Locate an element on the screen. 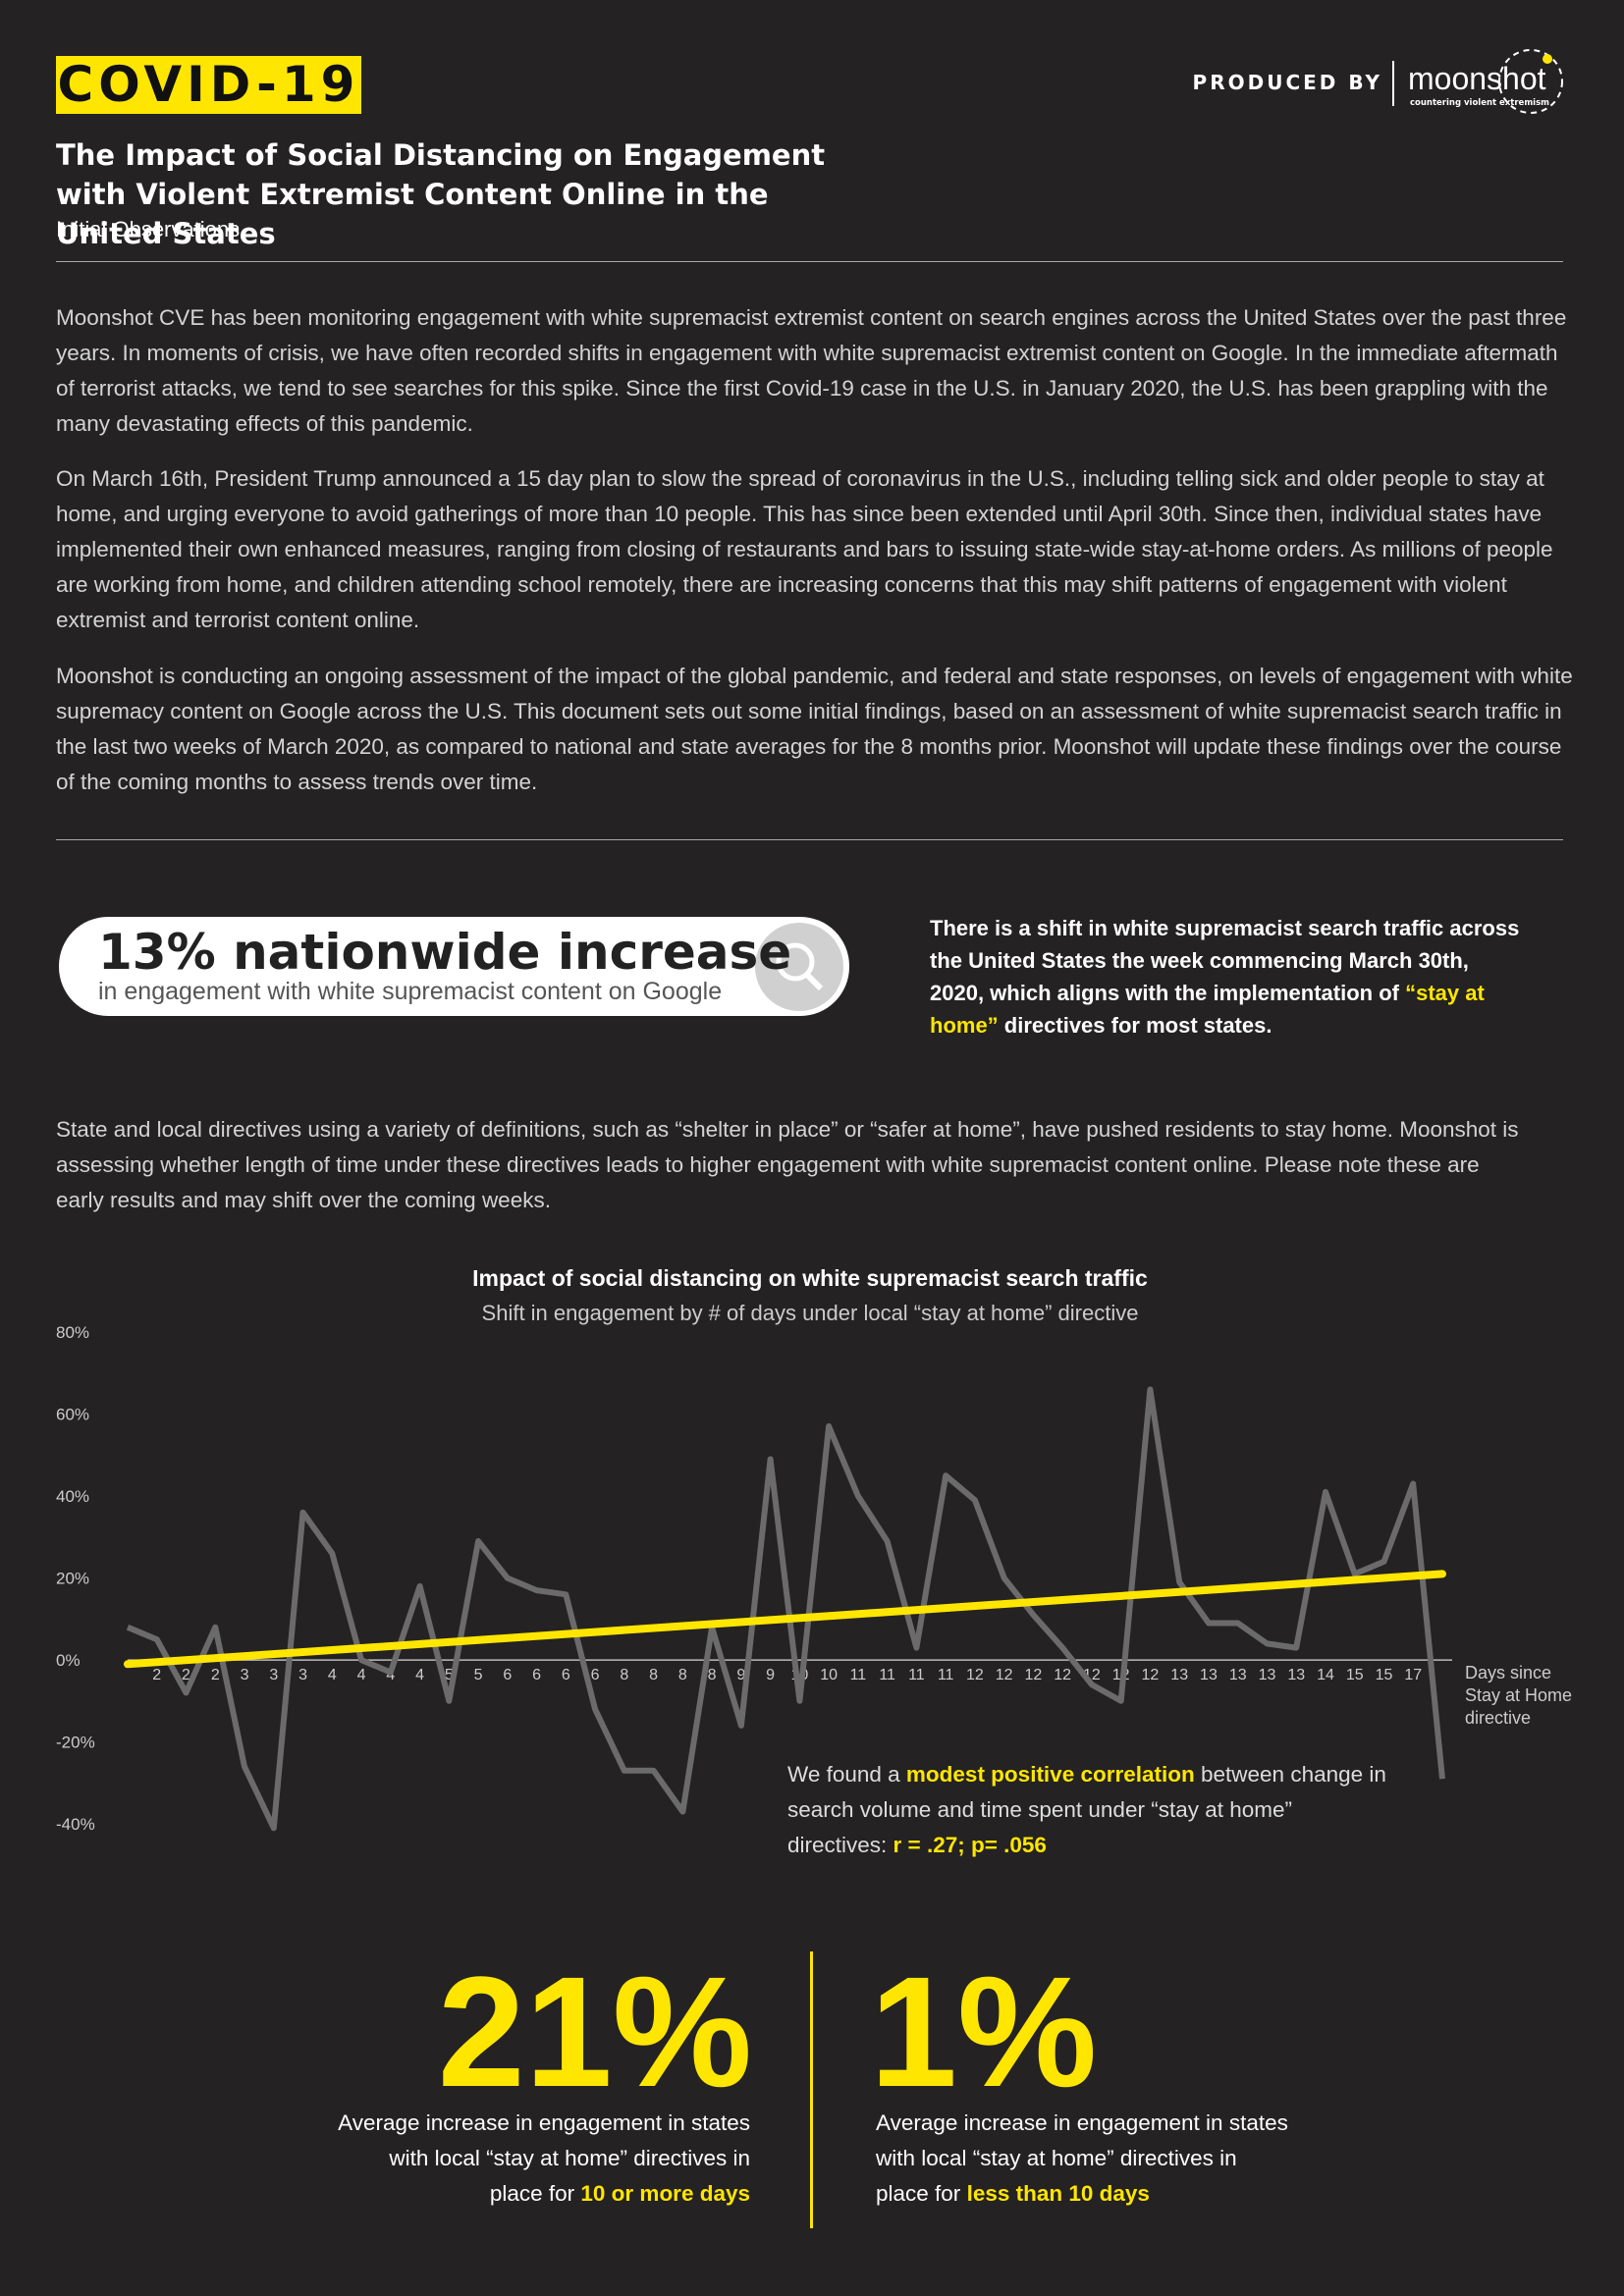 The height and width of the screenshot is (2296, 1624). stat-value: 1% is located at coordinates (984, 2032).